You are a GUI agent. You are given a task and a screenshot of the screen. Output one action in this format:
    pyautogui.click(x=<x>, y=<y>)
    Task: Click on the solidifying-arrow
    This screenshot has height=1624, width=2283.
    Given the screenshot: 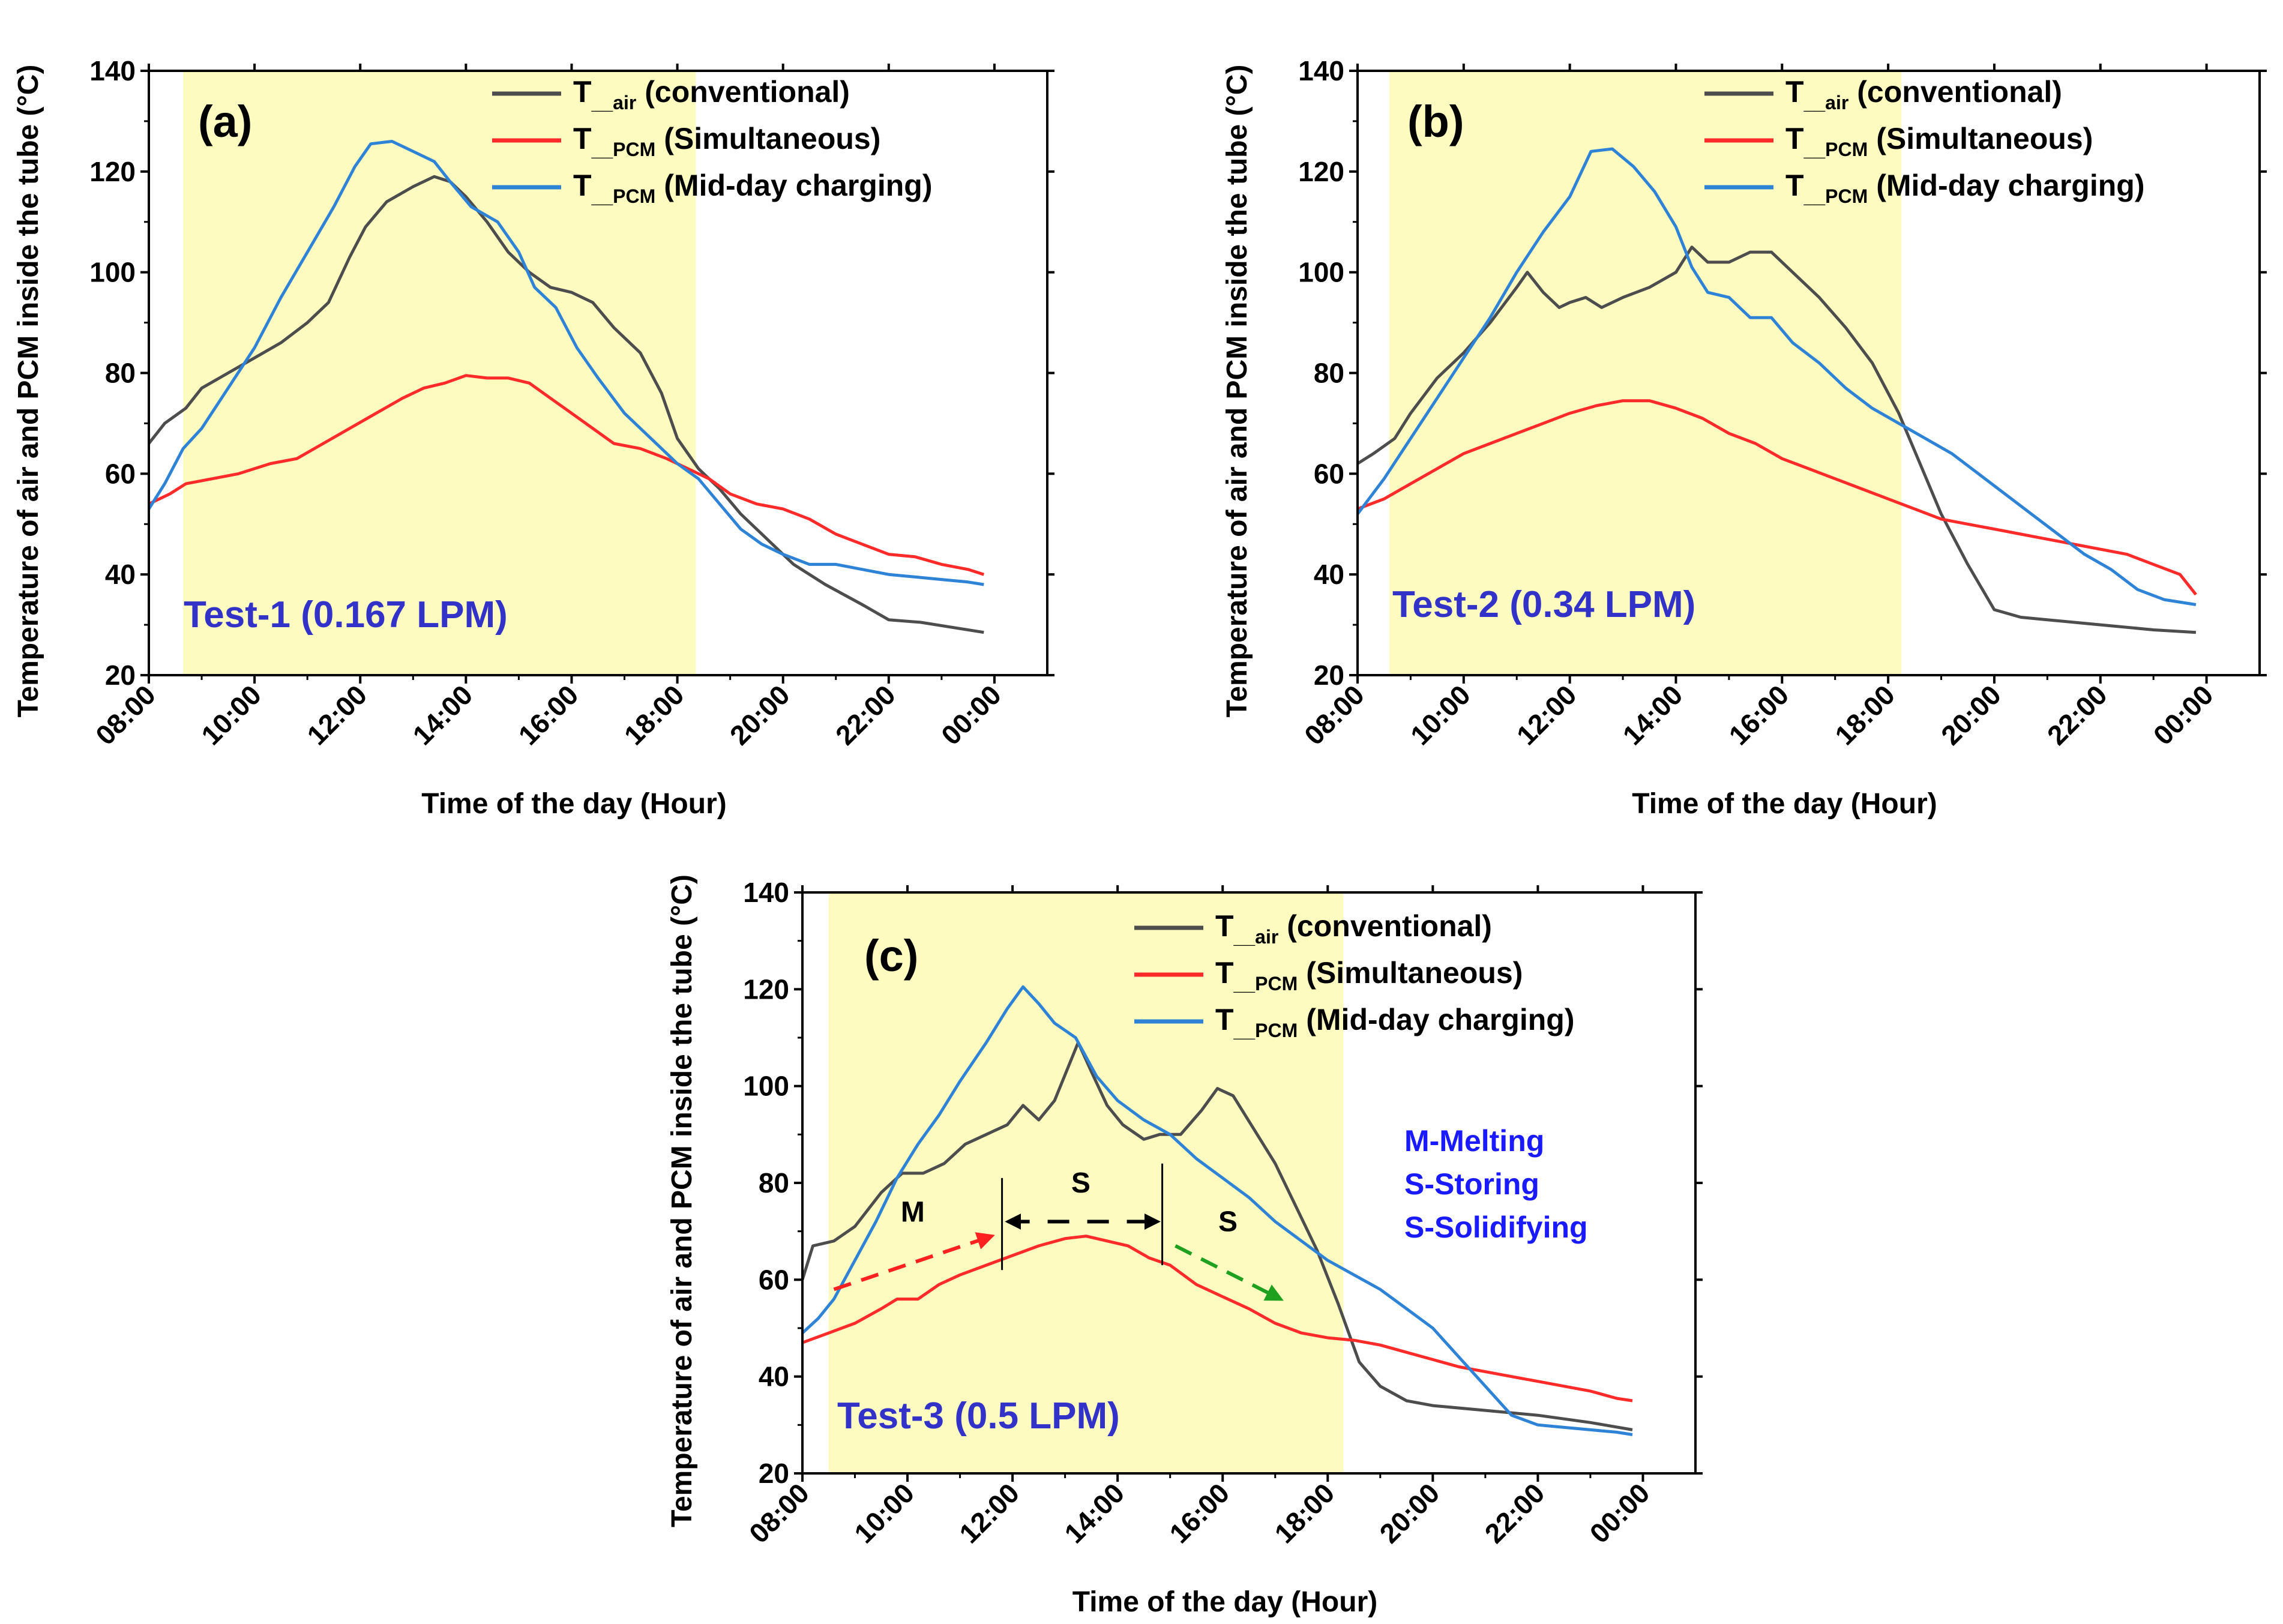 What is the action you would take?
    pyautogui.click(x=1229, y=1272)
    